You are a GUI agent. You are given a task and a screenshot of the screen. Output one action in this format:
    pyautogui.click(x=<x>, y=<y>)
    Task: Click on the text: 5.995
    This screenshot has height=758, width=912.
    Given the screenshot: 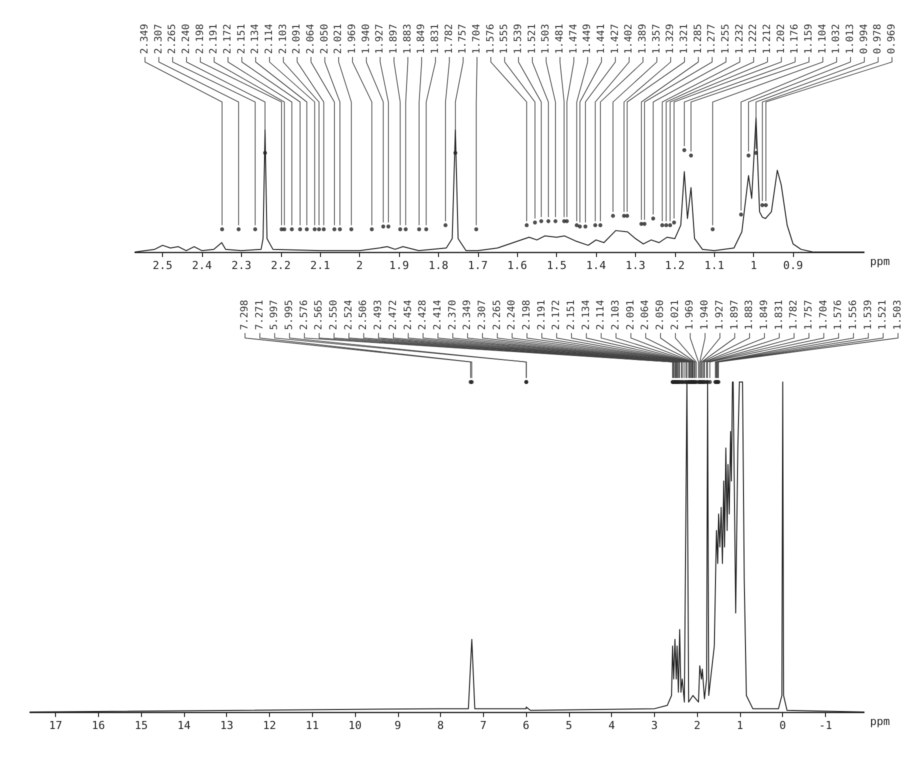 What is the action you would take?
    pyautogui.click(x=290, y=315)
    